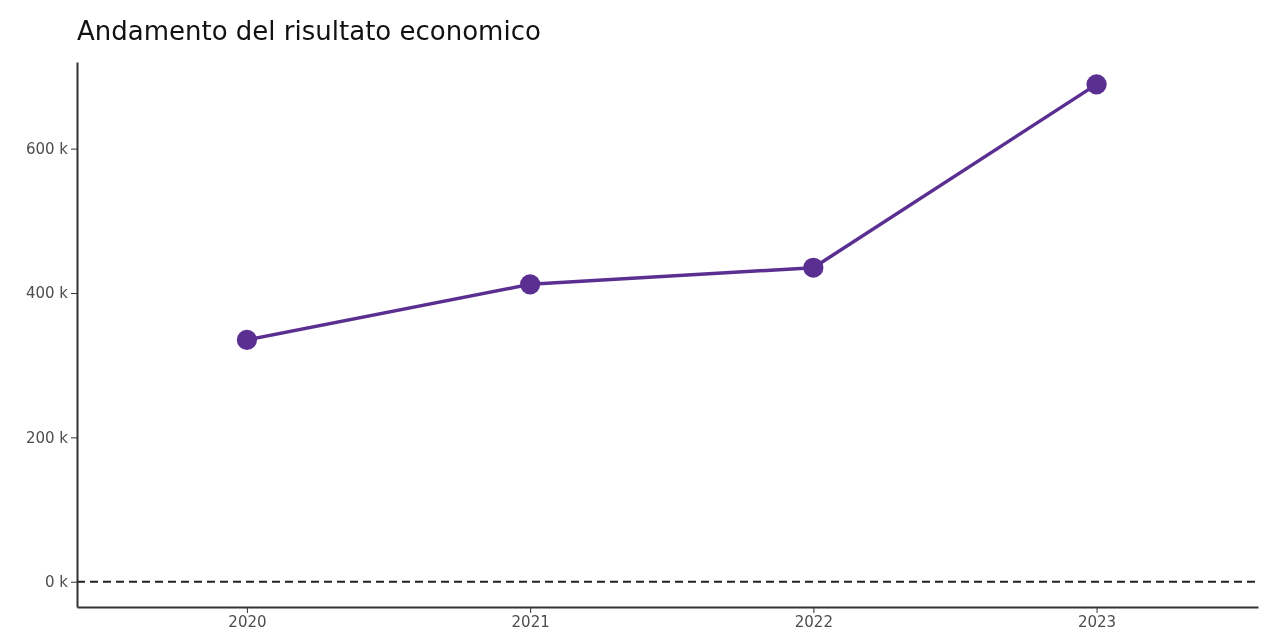  Describe the element at coordinates (247, 621) in the screenshot. I see `x-tick-label: 2020` at that location.